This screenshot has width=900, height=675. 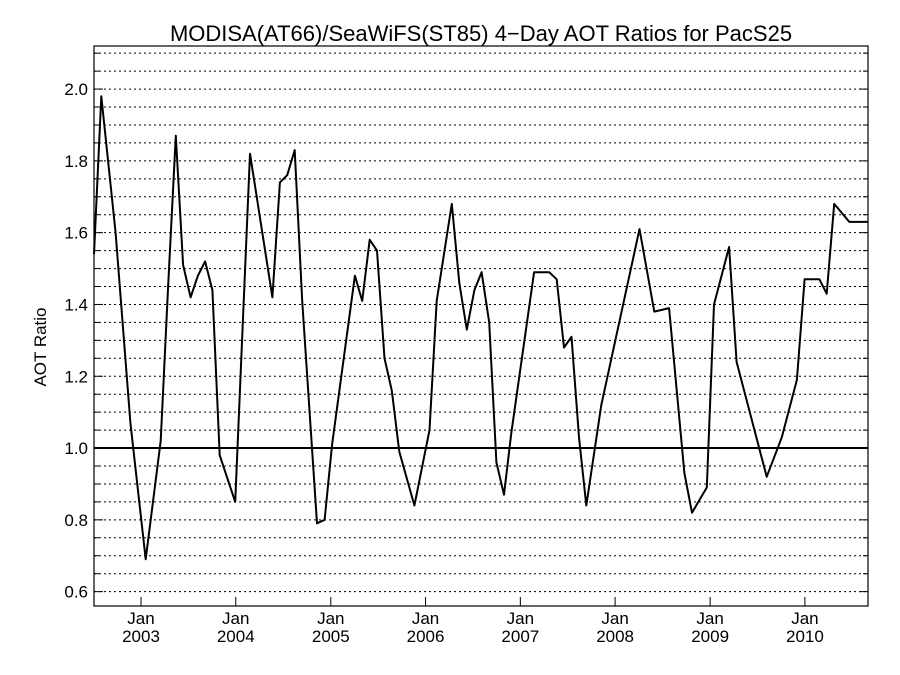 I want to click on x-tick-year-label: 2010, so click(x=805, y=636).